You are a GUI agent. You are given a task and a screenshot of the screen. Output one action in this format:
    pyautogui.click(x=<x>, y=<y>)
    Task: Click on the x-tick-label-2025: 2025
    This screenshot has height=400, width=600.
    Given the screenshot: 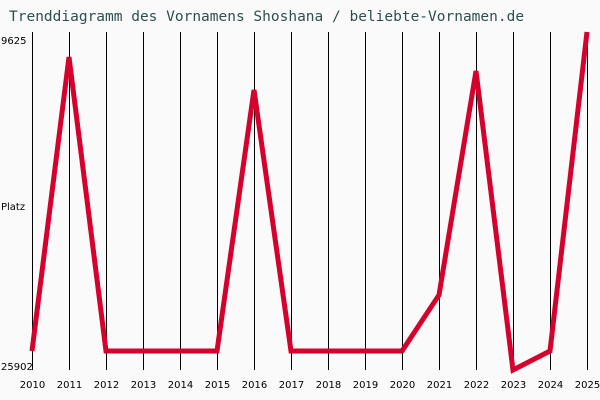 What is the action you would take?
    pyautogui.click(x=587, y=385)
    